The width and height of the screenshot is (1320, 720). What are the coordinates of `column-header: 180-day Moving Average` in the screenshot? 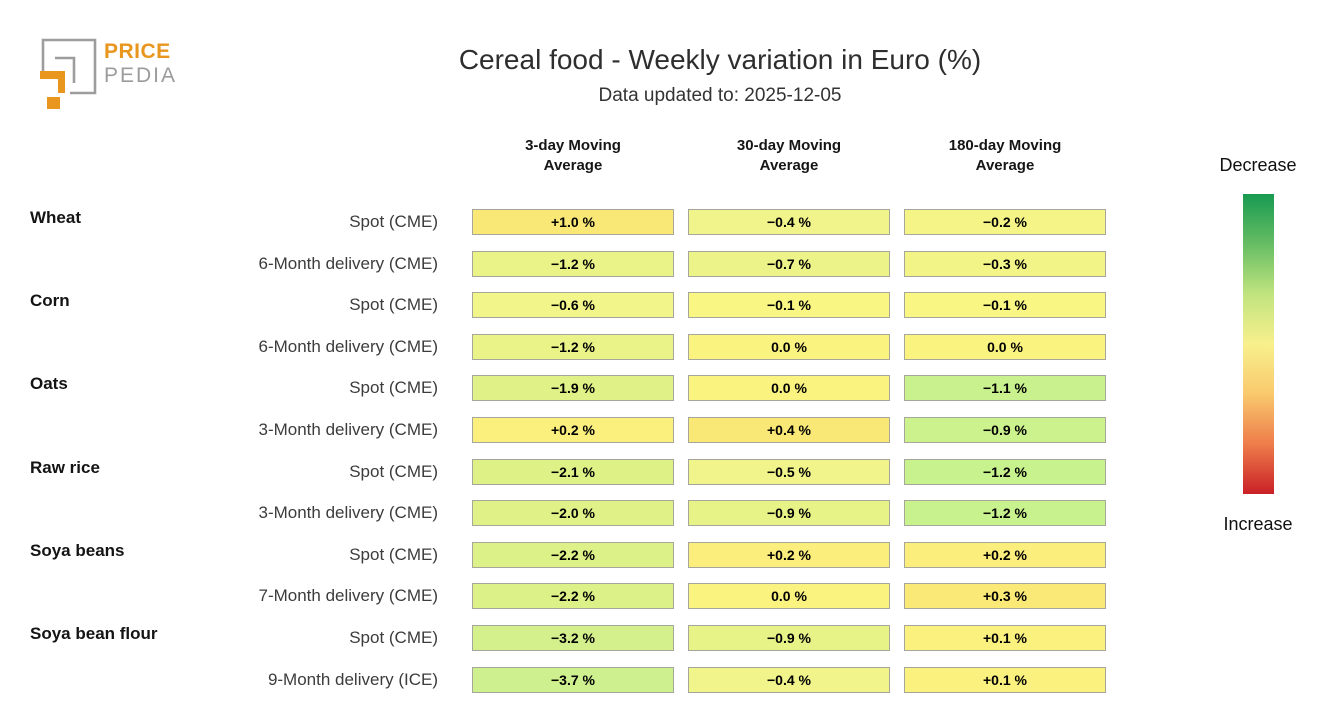 It's located at (1005, 155).